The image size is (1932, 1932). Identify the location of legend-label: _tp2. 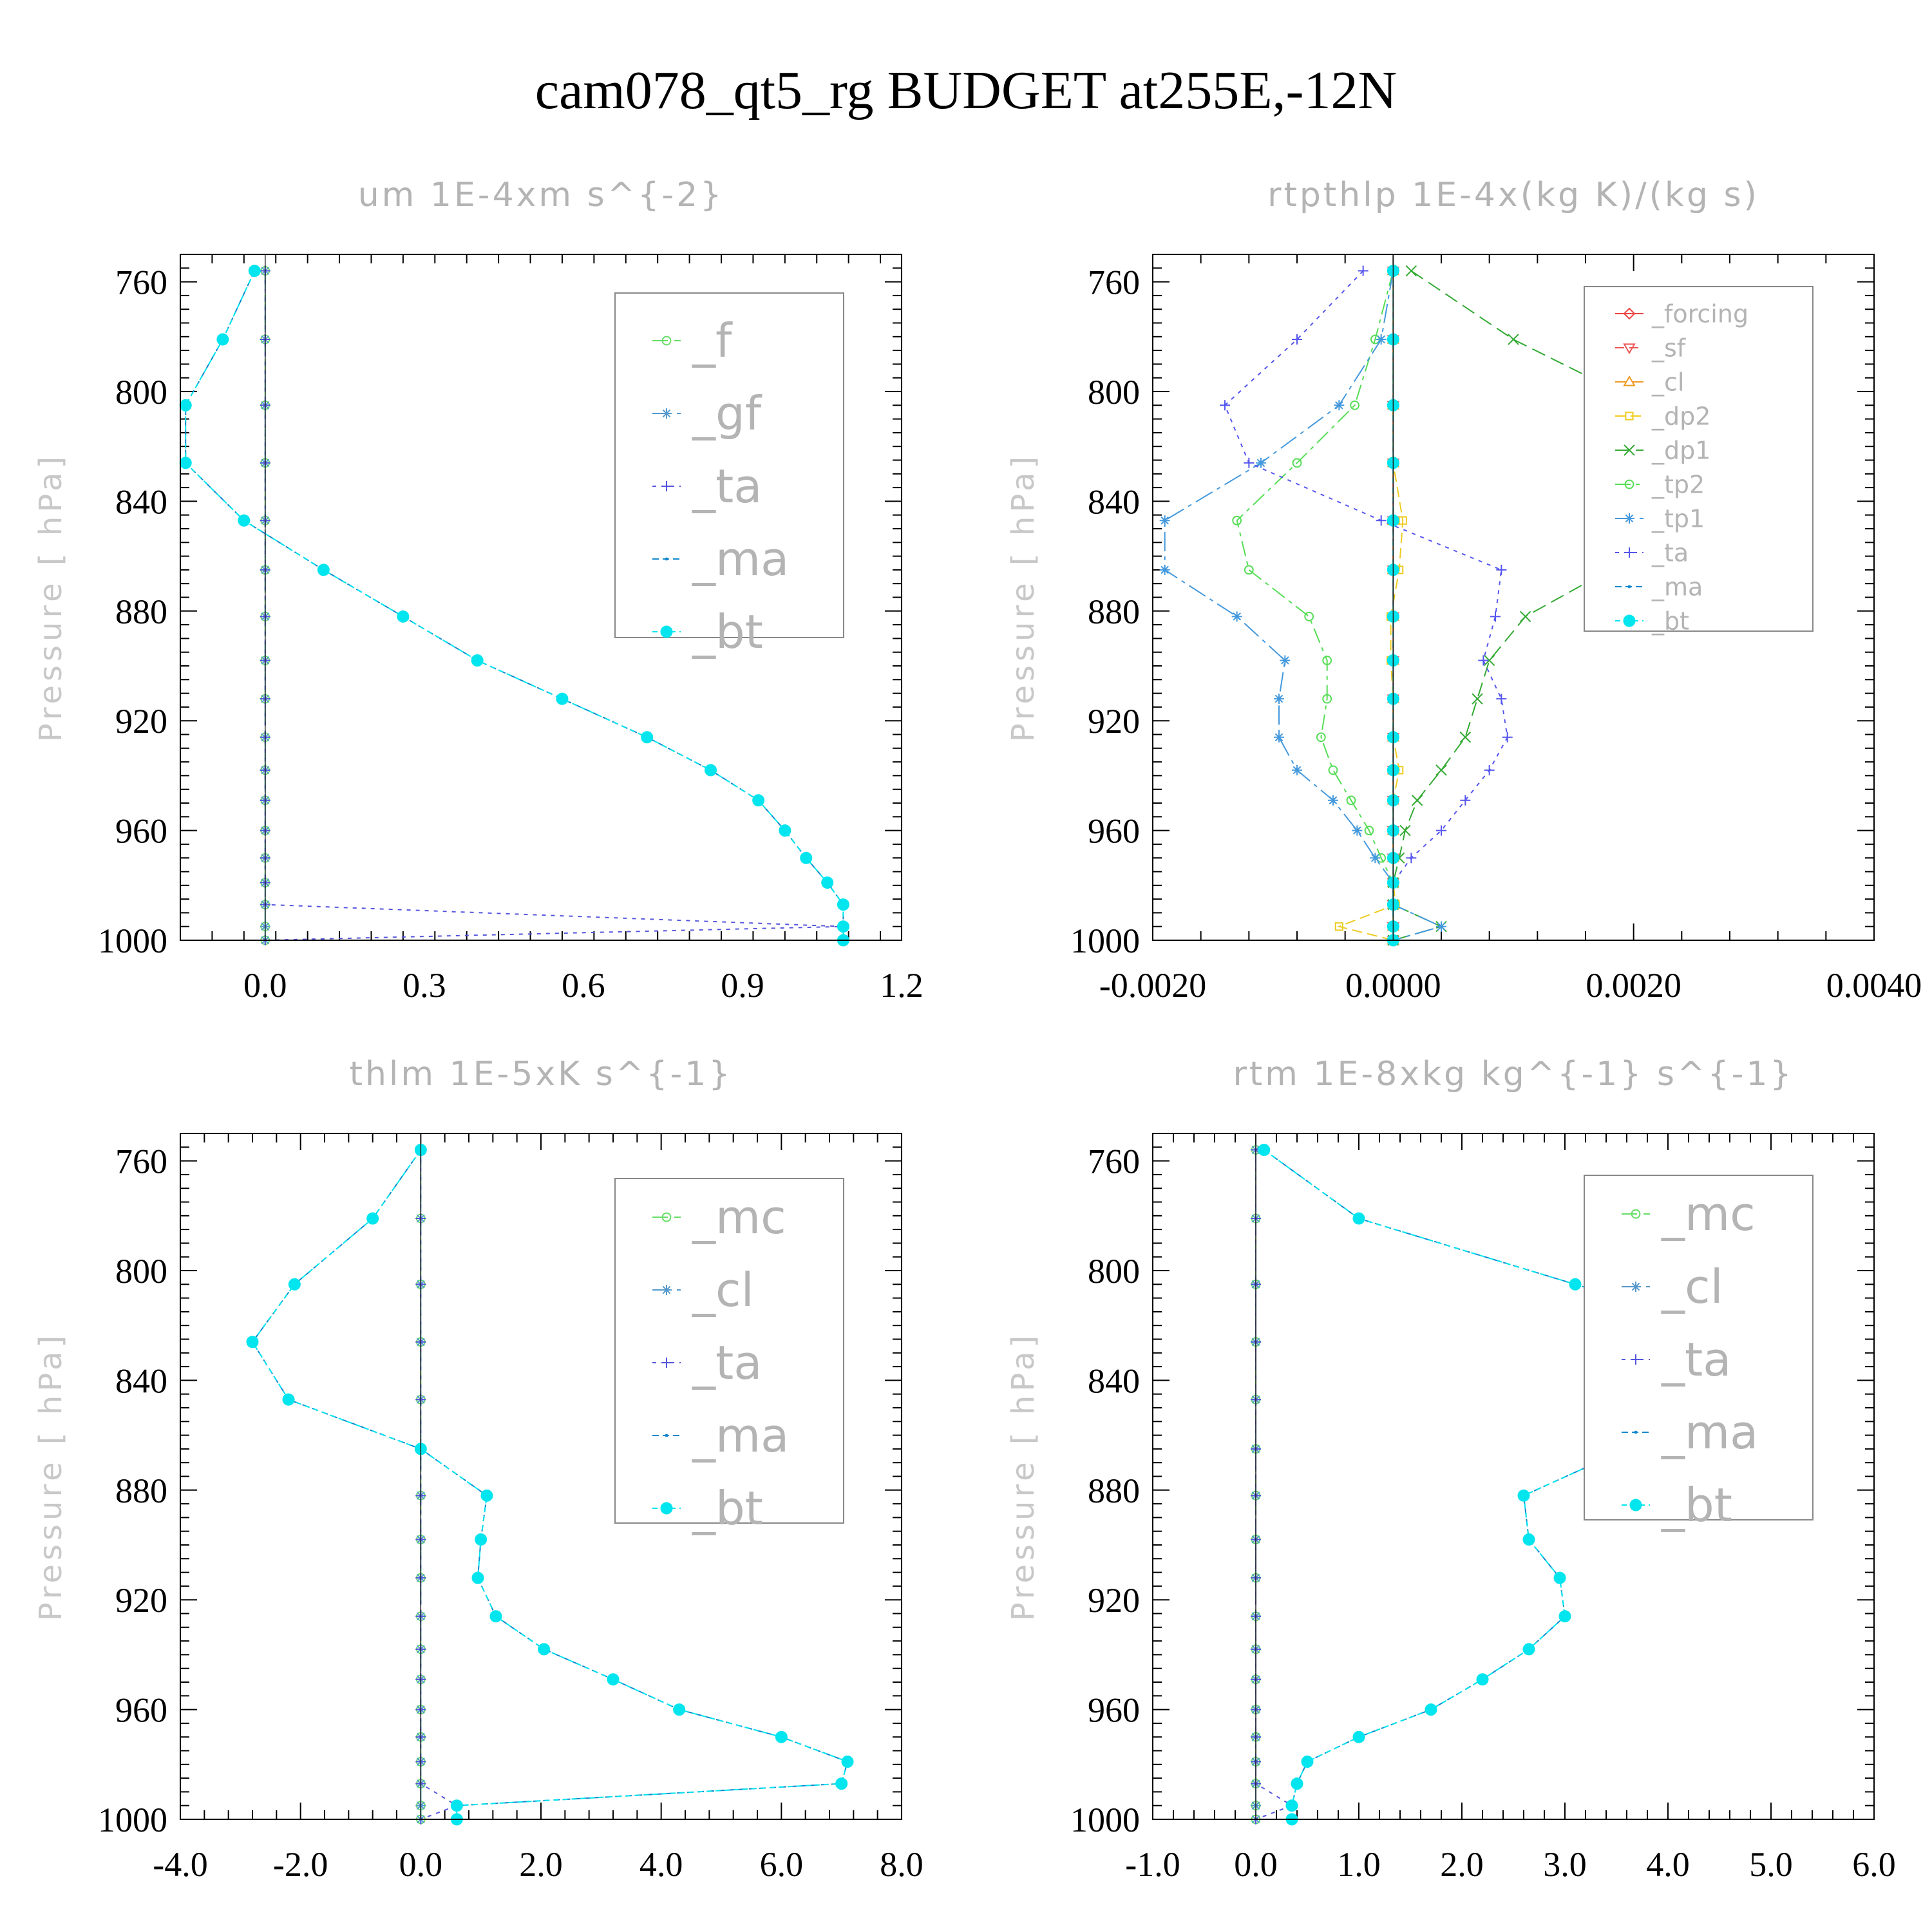
(1678, 484).